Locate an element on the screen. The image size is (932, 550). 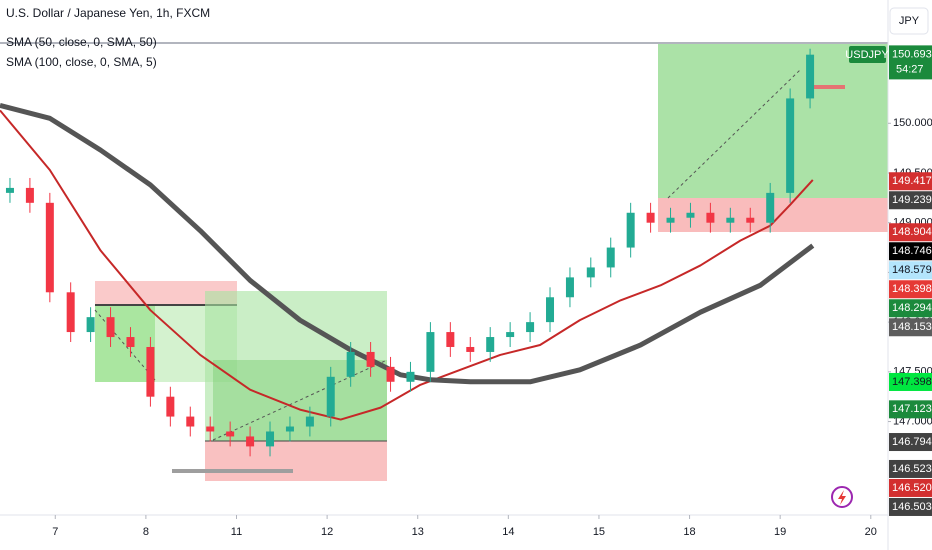
y-tick-label: 147.000 is located at coordinates (912, 421).